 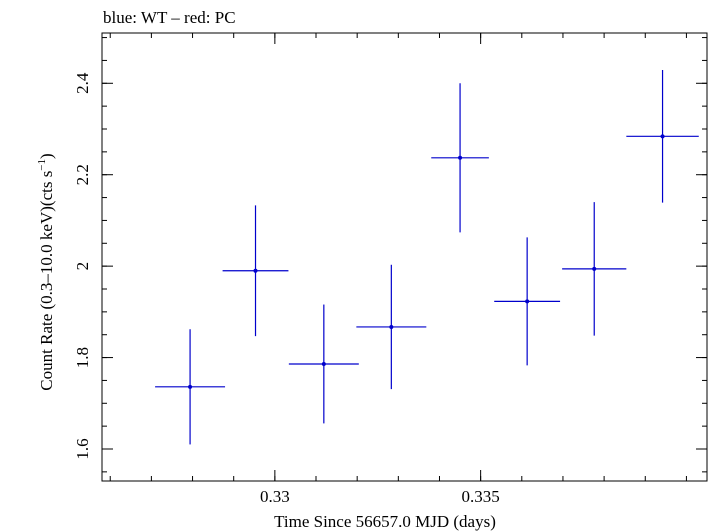 What do you see at coordinates (46, 156) in the screenshot?
I see `y-axis-label-close: )` at bounding box center [46, 156].